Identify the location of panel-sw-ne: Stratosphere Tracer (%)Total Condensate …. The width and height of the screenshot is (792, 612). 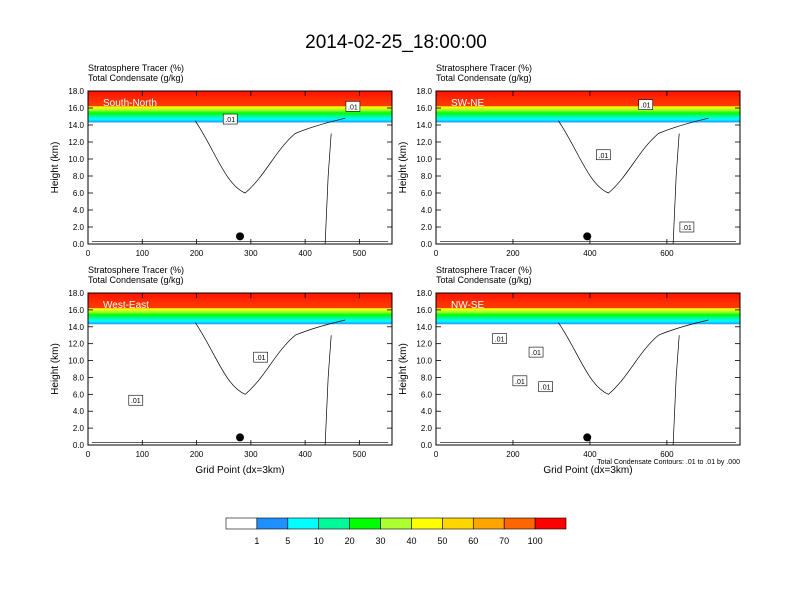
(569, 160).